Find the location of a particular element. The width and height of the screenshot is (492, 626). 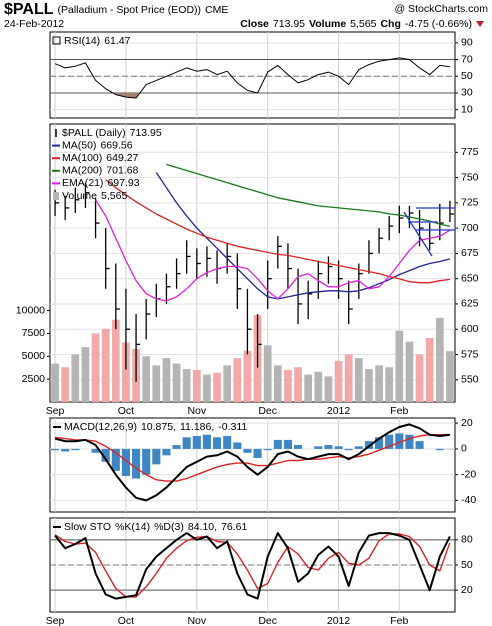

legend-text: $PALL (Daily) is located at coordinates (94, 133).